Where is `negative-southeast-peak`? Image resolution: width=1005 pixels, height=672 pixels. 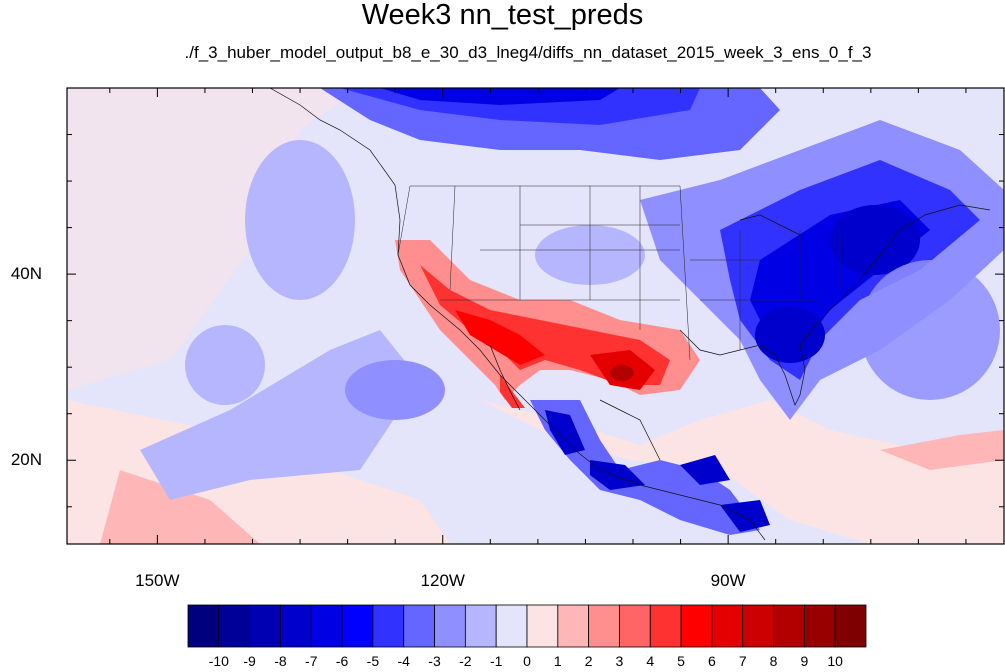
negative-southeast-peak is located at coordinates (790, 335).